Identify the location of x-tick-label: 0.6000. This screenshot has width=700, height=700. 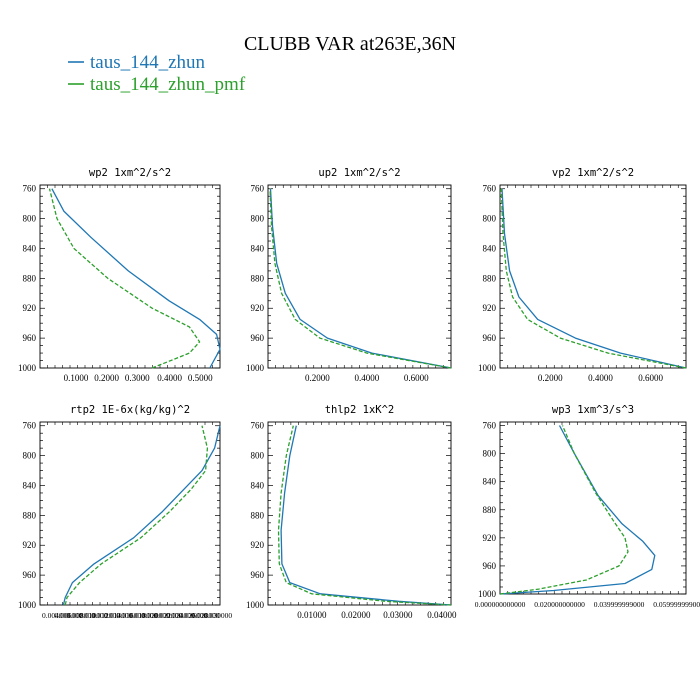
(416, 378).